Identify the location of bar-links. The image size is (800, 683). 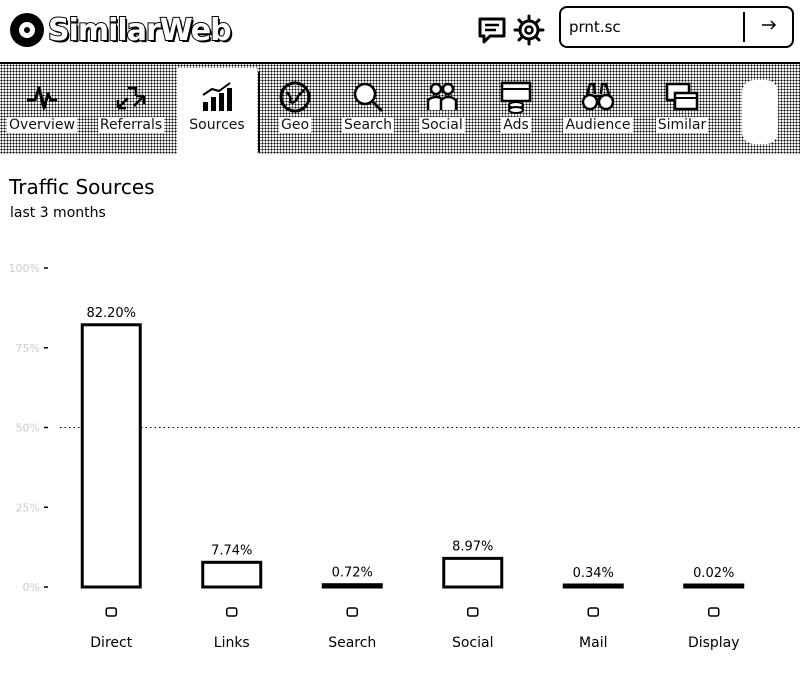
(232, 574).